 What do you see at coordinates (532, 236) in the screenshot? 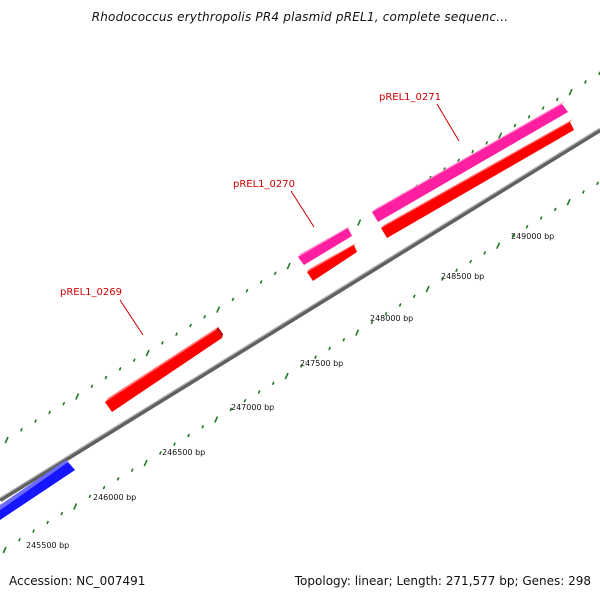
I see `bp-label: 249000 bp` at bounding box center [532, 236].